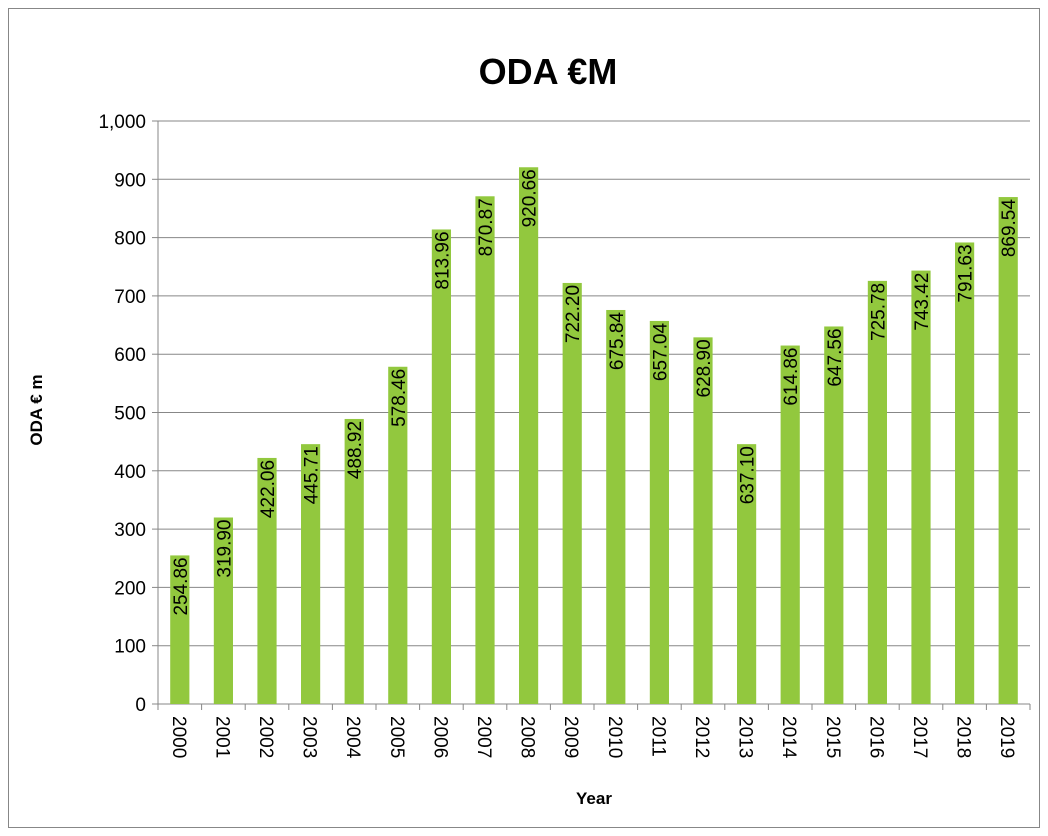 This screenshot has height=836, width=1048. Describe the element at coordinates (1009, 228) in the screenshot. I see `data-label: 869.54` at that location.